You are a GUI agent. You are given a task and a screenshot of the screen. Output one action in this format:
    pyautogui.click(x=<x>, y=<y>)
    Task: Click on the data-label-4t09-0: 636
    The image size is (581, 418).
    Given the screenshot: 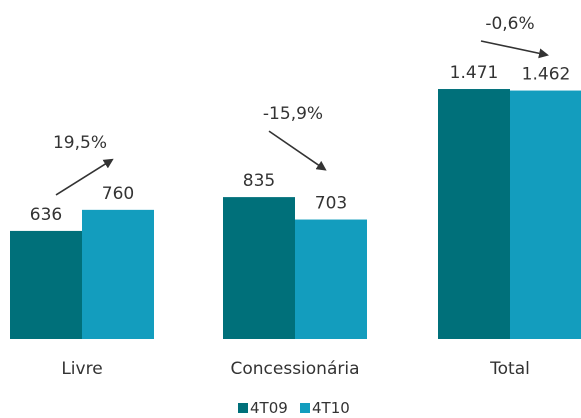 What is the action you would take?
    pyautogui.click(x=46, y=215)
    